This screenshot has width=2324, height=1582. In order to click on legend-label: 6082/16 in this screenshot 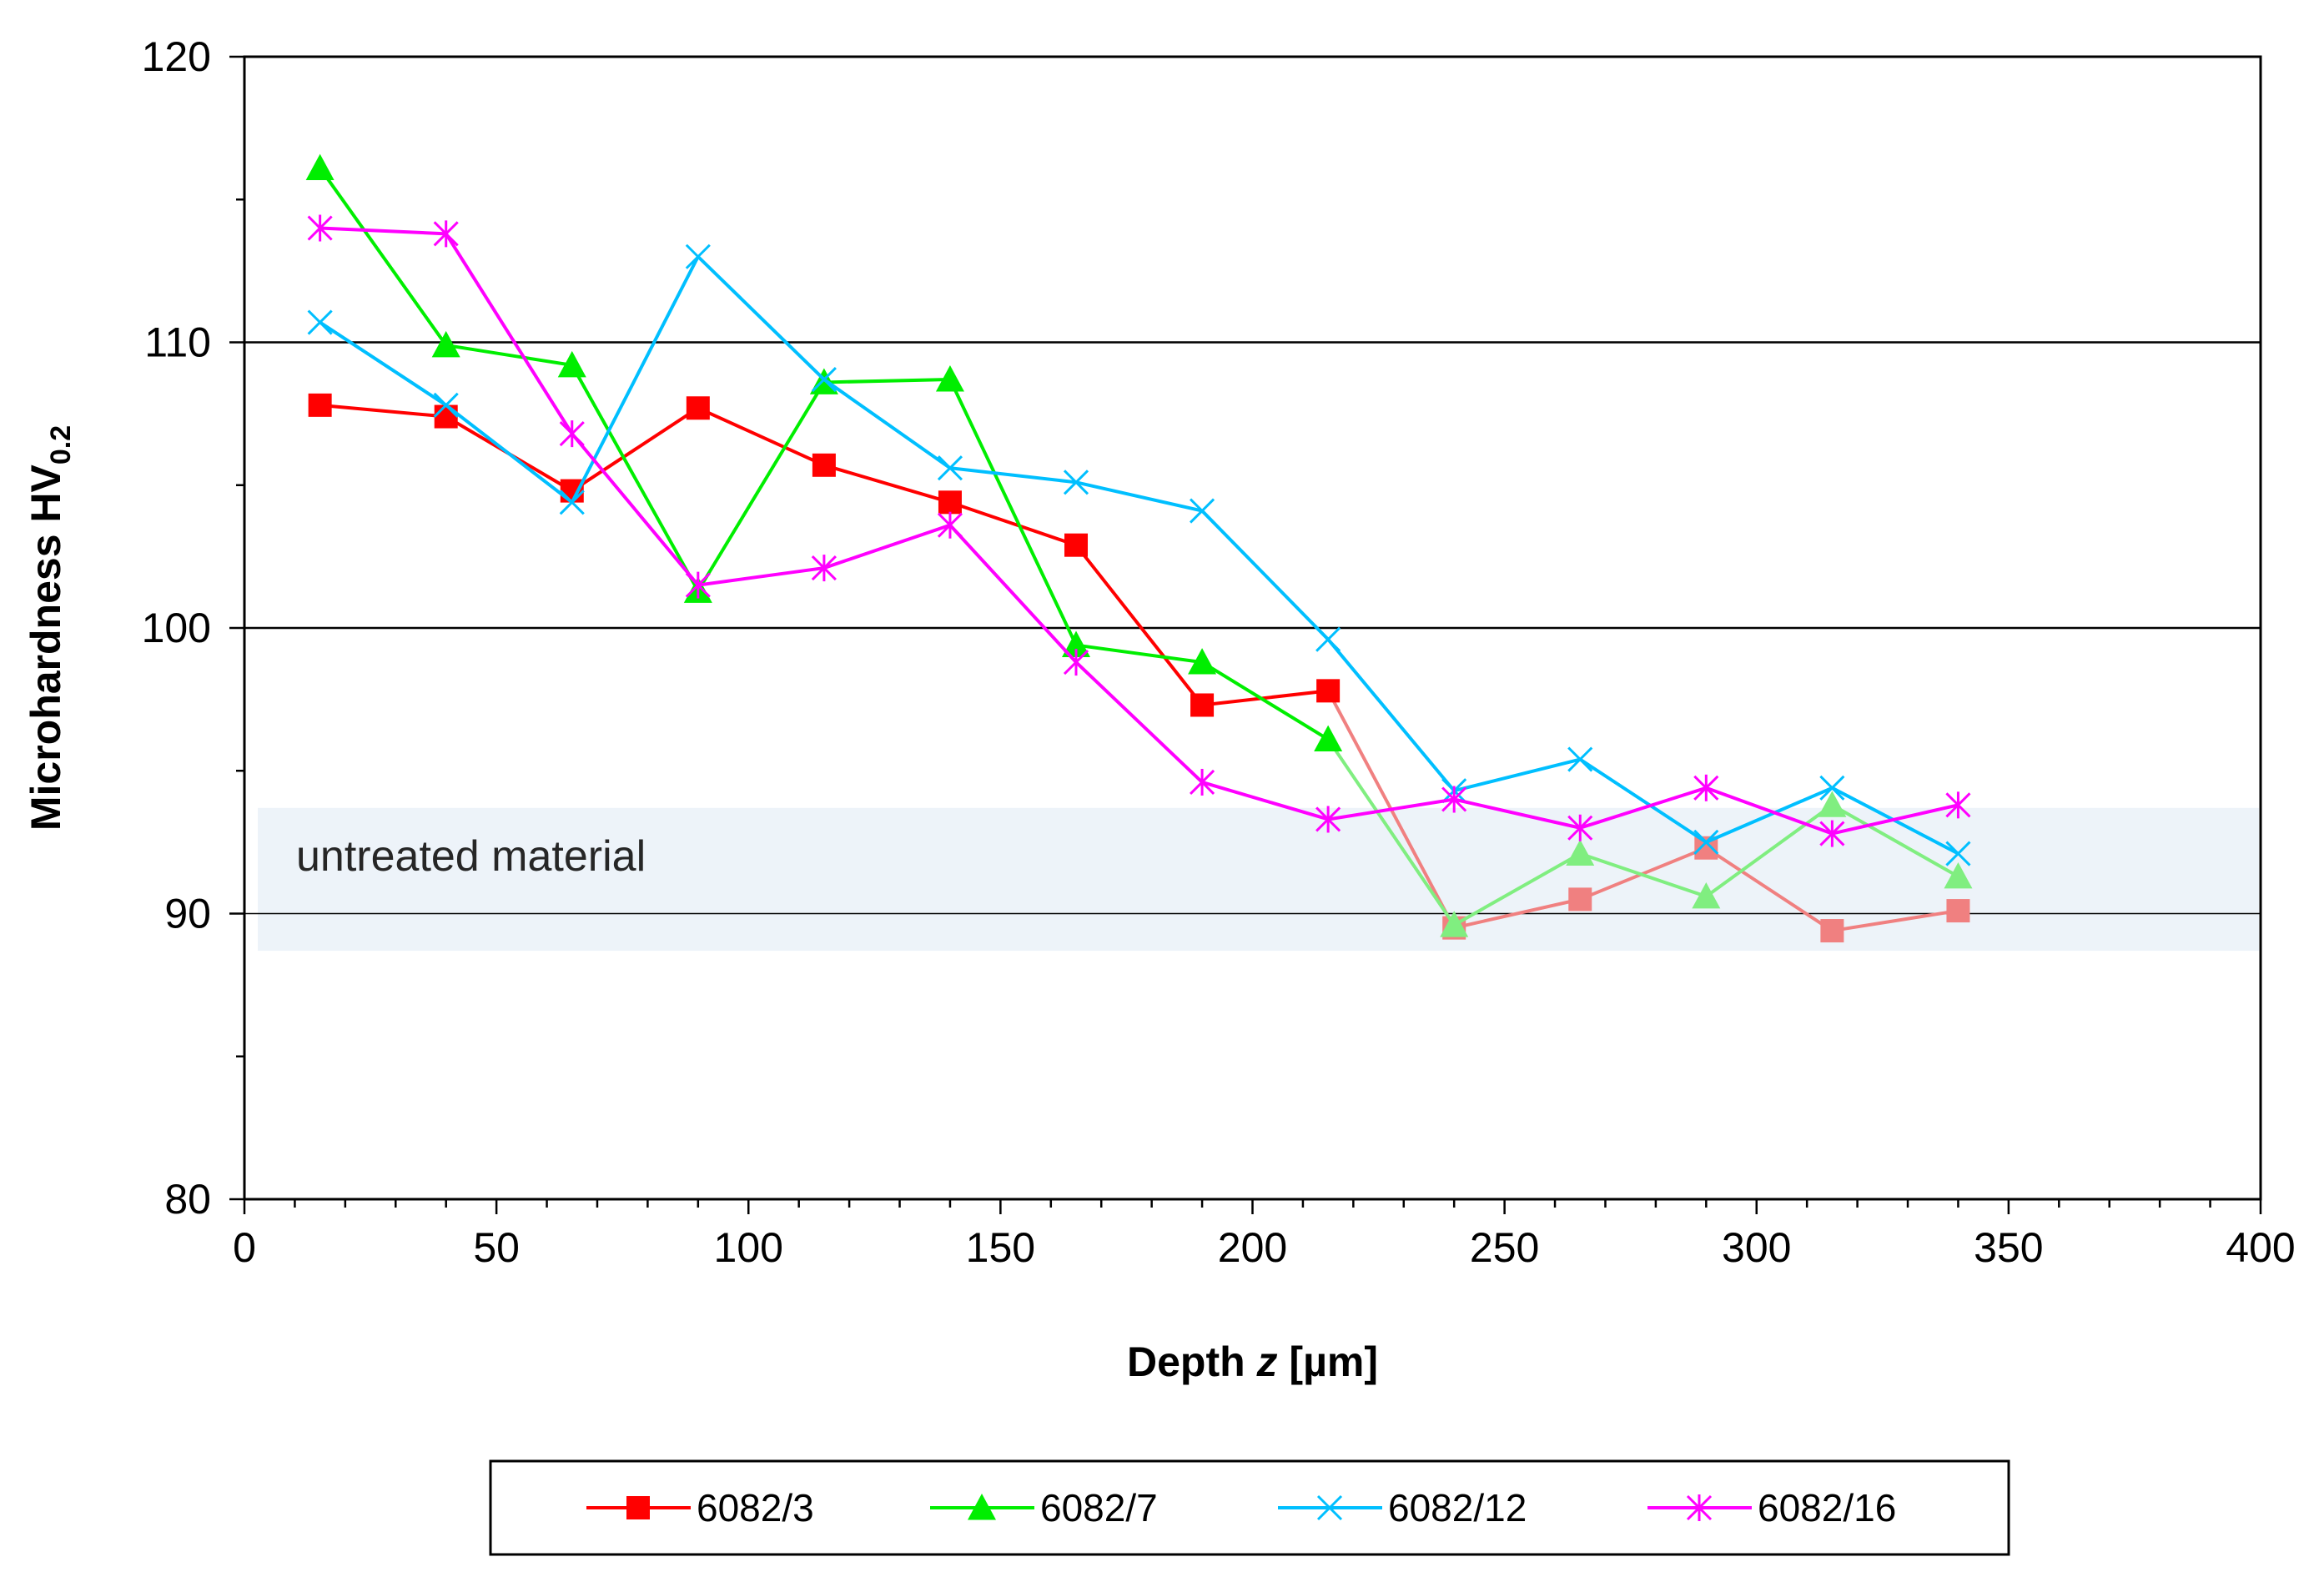, I will do `click(1827, 1507)`.